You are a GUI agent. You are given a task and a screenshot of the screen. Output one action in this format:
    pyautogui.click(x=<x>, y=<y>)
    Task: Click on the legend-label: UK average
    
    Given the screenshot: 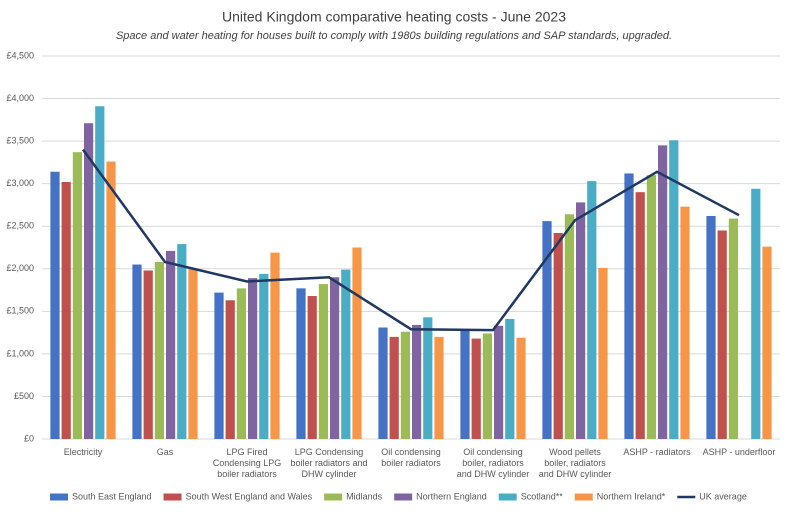 What is the action you would take?
    pyautogui.click(x=723, y=496)
    